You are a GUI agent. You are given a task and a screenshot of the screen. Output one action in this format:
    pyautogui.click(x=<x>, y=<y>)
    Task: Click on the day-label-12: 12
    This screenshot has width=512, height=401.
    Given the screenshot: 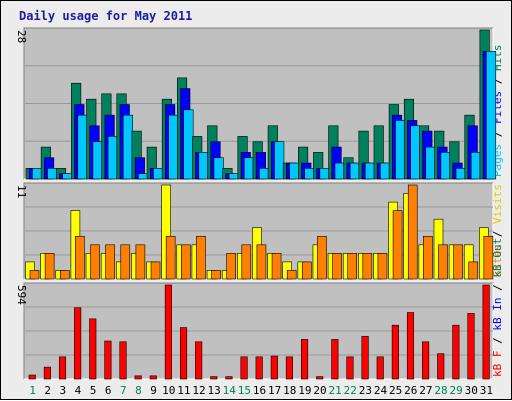 What is the action you would take?
    pyautogui.click(x=198, y=390)
    